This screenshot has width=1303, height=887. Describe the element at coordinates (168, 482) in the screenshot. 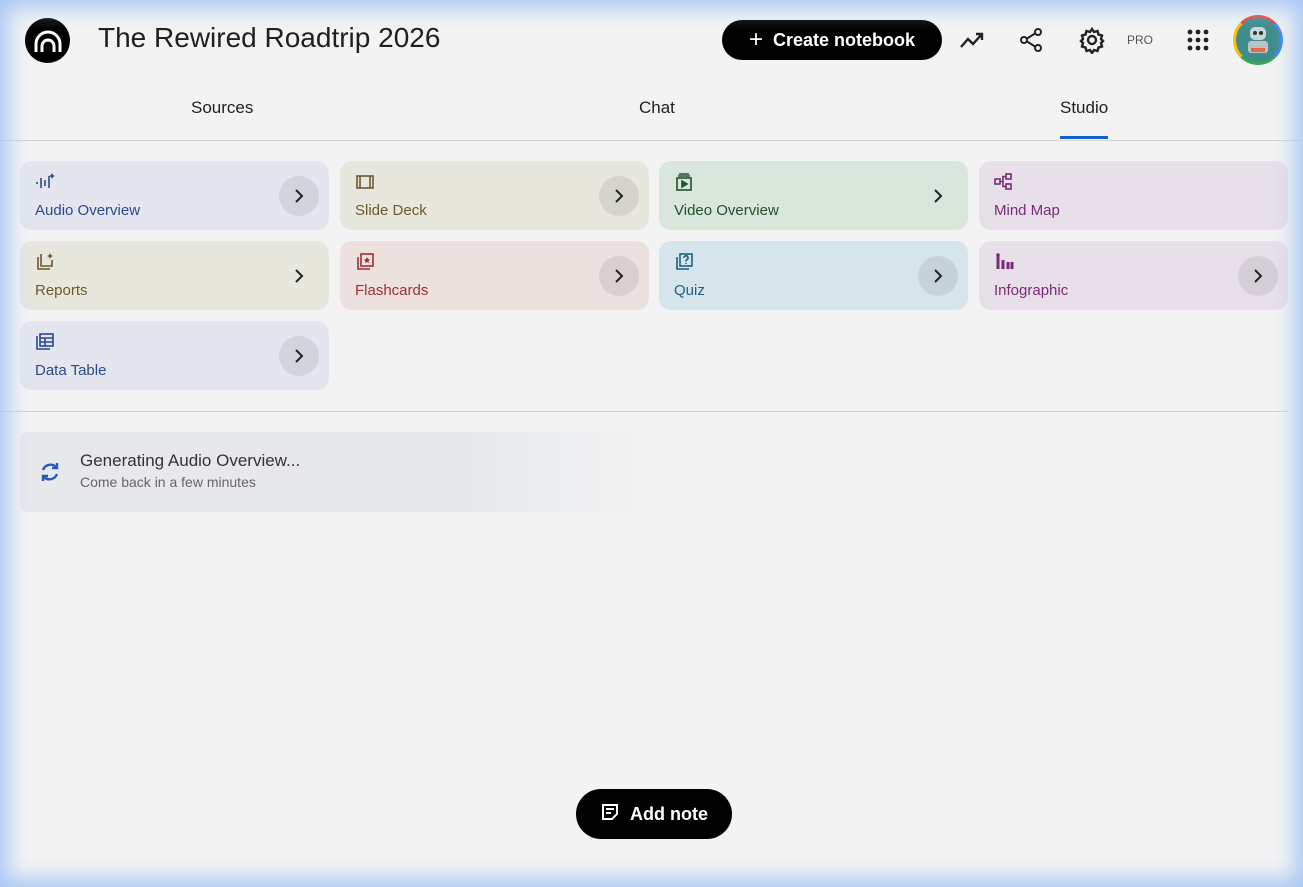

I see `generating-subtitle: Come back in a few minutes` at that location.